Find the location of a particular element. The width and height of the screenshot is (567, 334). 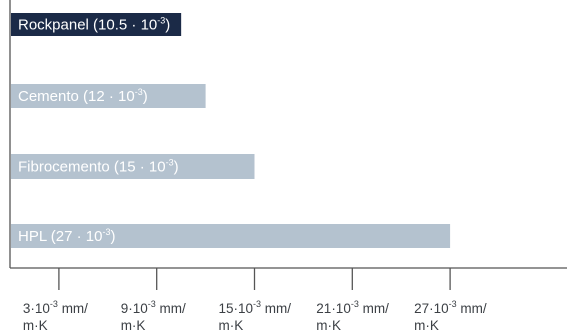

x-tick-label: 9·10-3 mm/ is located at coordinates (153, 307).